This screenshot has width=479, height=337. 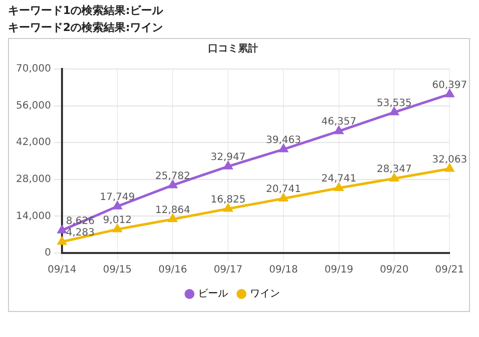 What do you see at coordinates (283, 140) in the screenshot?
I see `data-label: 39,463` at bounding box center [283, 140].